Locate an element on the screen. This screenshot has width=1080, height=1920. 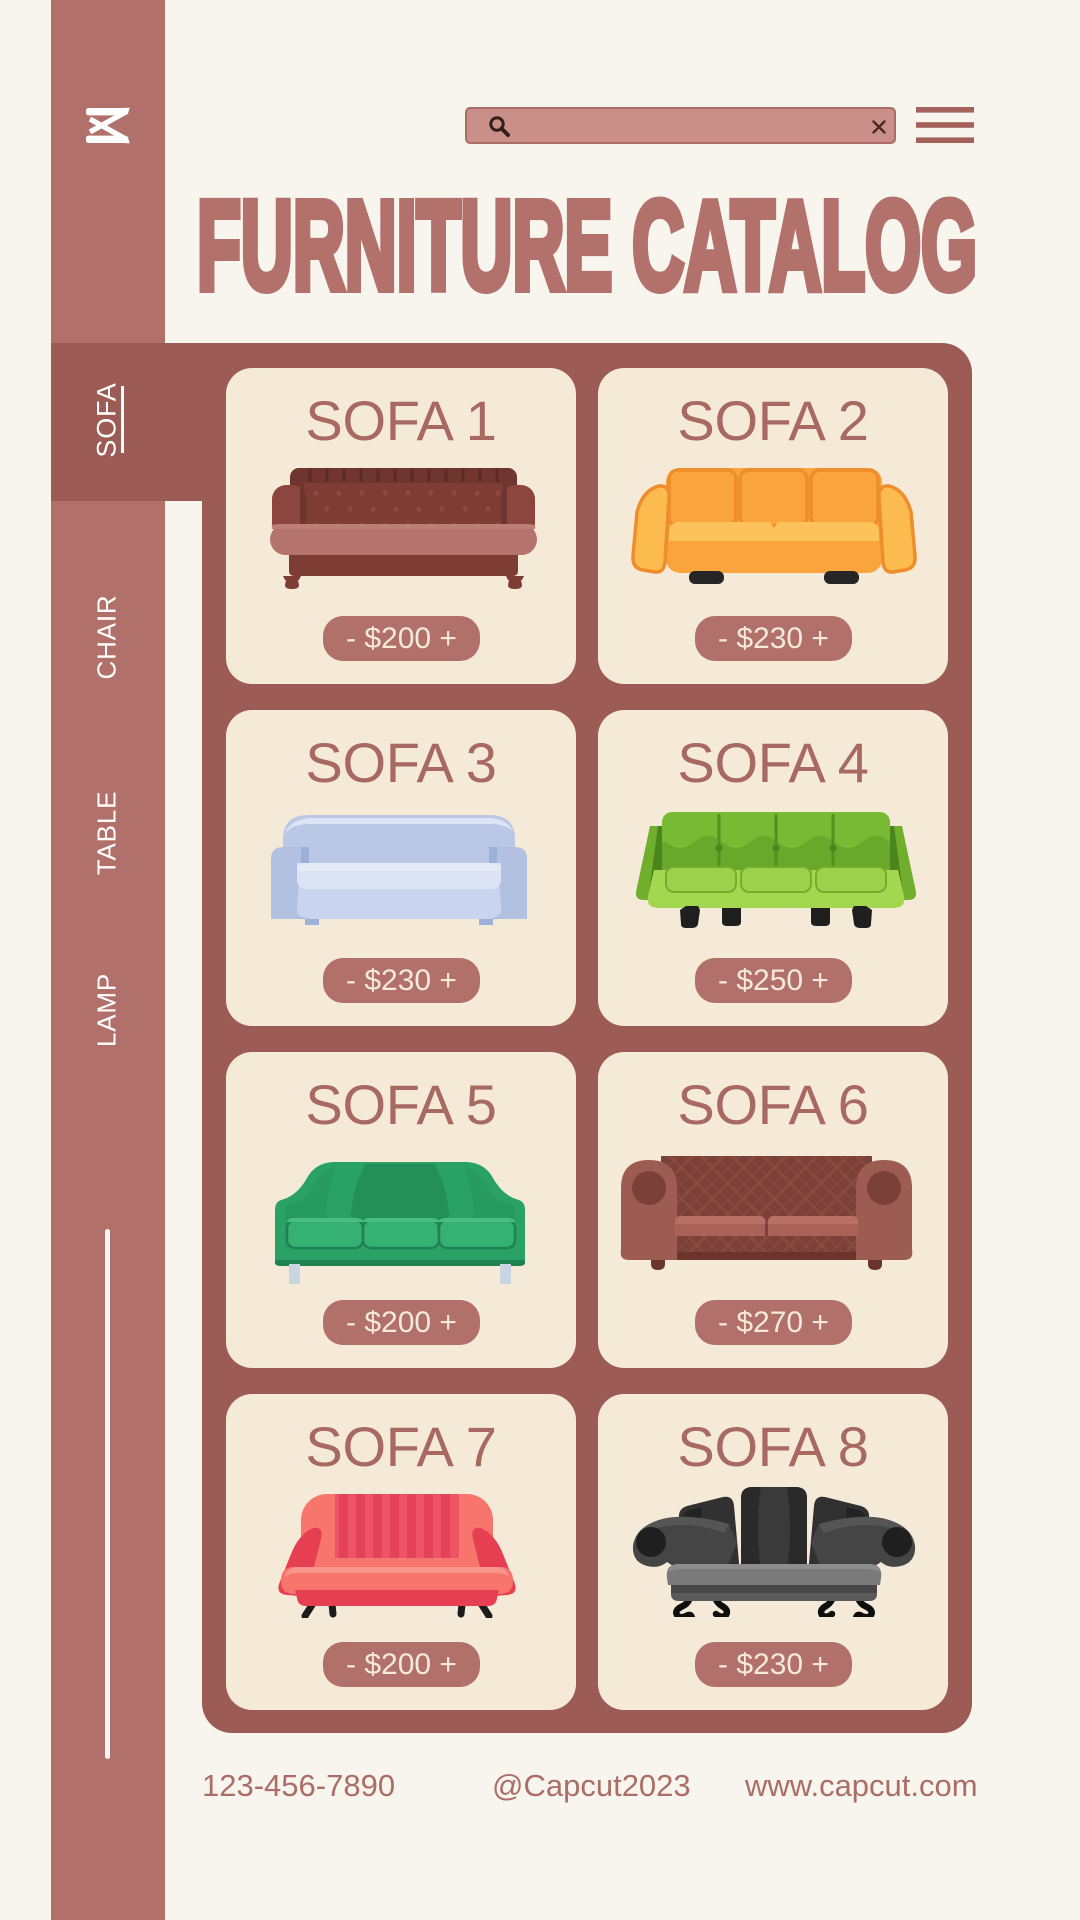
svg-text: FURNITURE CATALOG is located at coordinates (587, 245).